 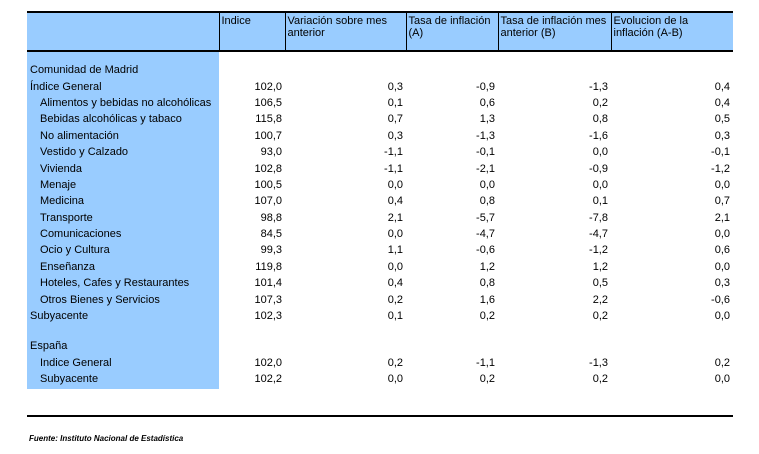 I want to click on value-tasa-a: 1,2, so click(x=487, y=266).